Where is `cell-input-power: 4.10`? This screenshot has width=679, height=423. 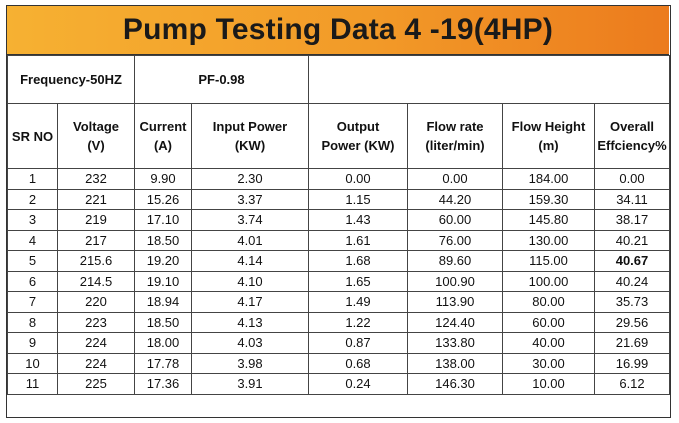
cell-input-power: 4.10 is located at coordinates (250, 281).